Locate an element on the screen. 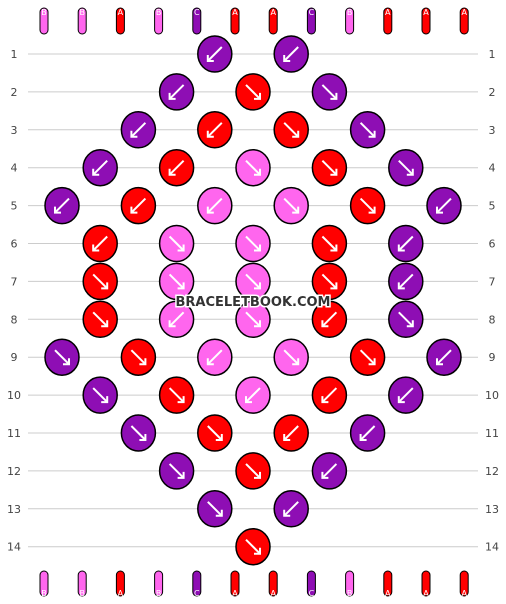 The width and height of the screenshot is (506, 604). top-string-label: C is located at coordinates (312, 12).